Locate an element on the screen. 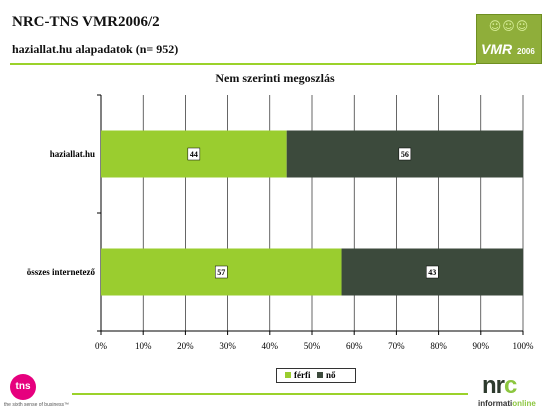  x-tick-label: 90% is located at coordinates (481, 346).